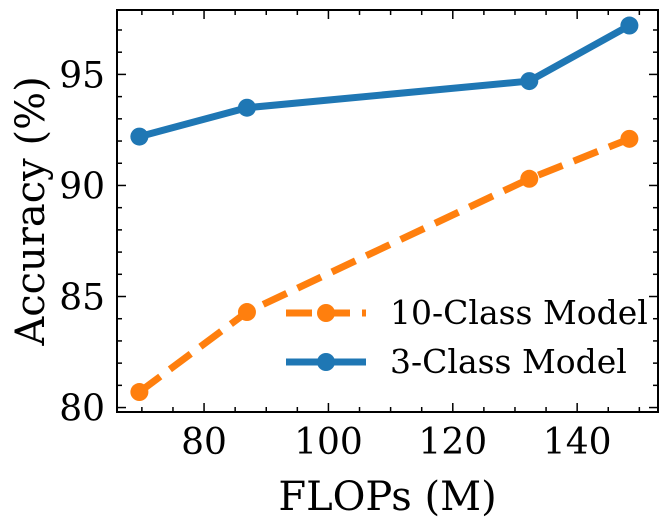 The image size is (668, 526). What do you see at coordinates (204, 442) in the screenshot?
I see `x-tick-label: 80` at bounding box center [204, 442].